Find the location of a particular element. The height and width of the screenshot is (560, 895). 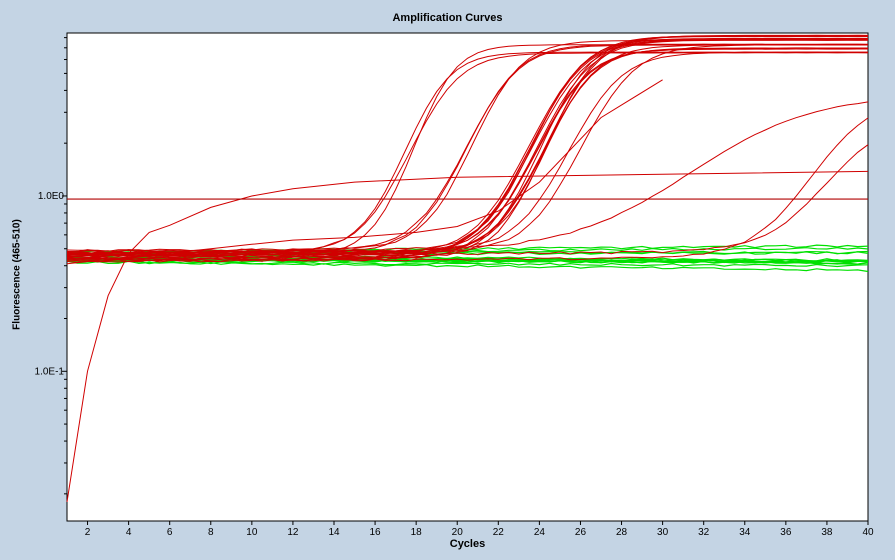

x-tick-label: 40 is located at coordinates (868, 532).